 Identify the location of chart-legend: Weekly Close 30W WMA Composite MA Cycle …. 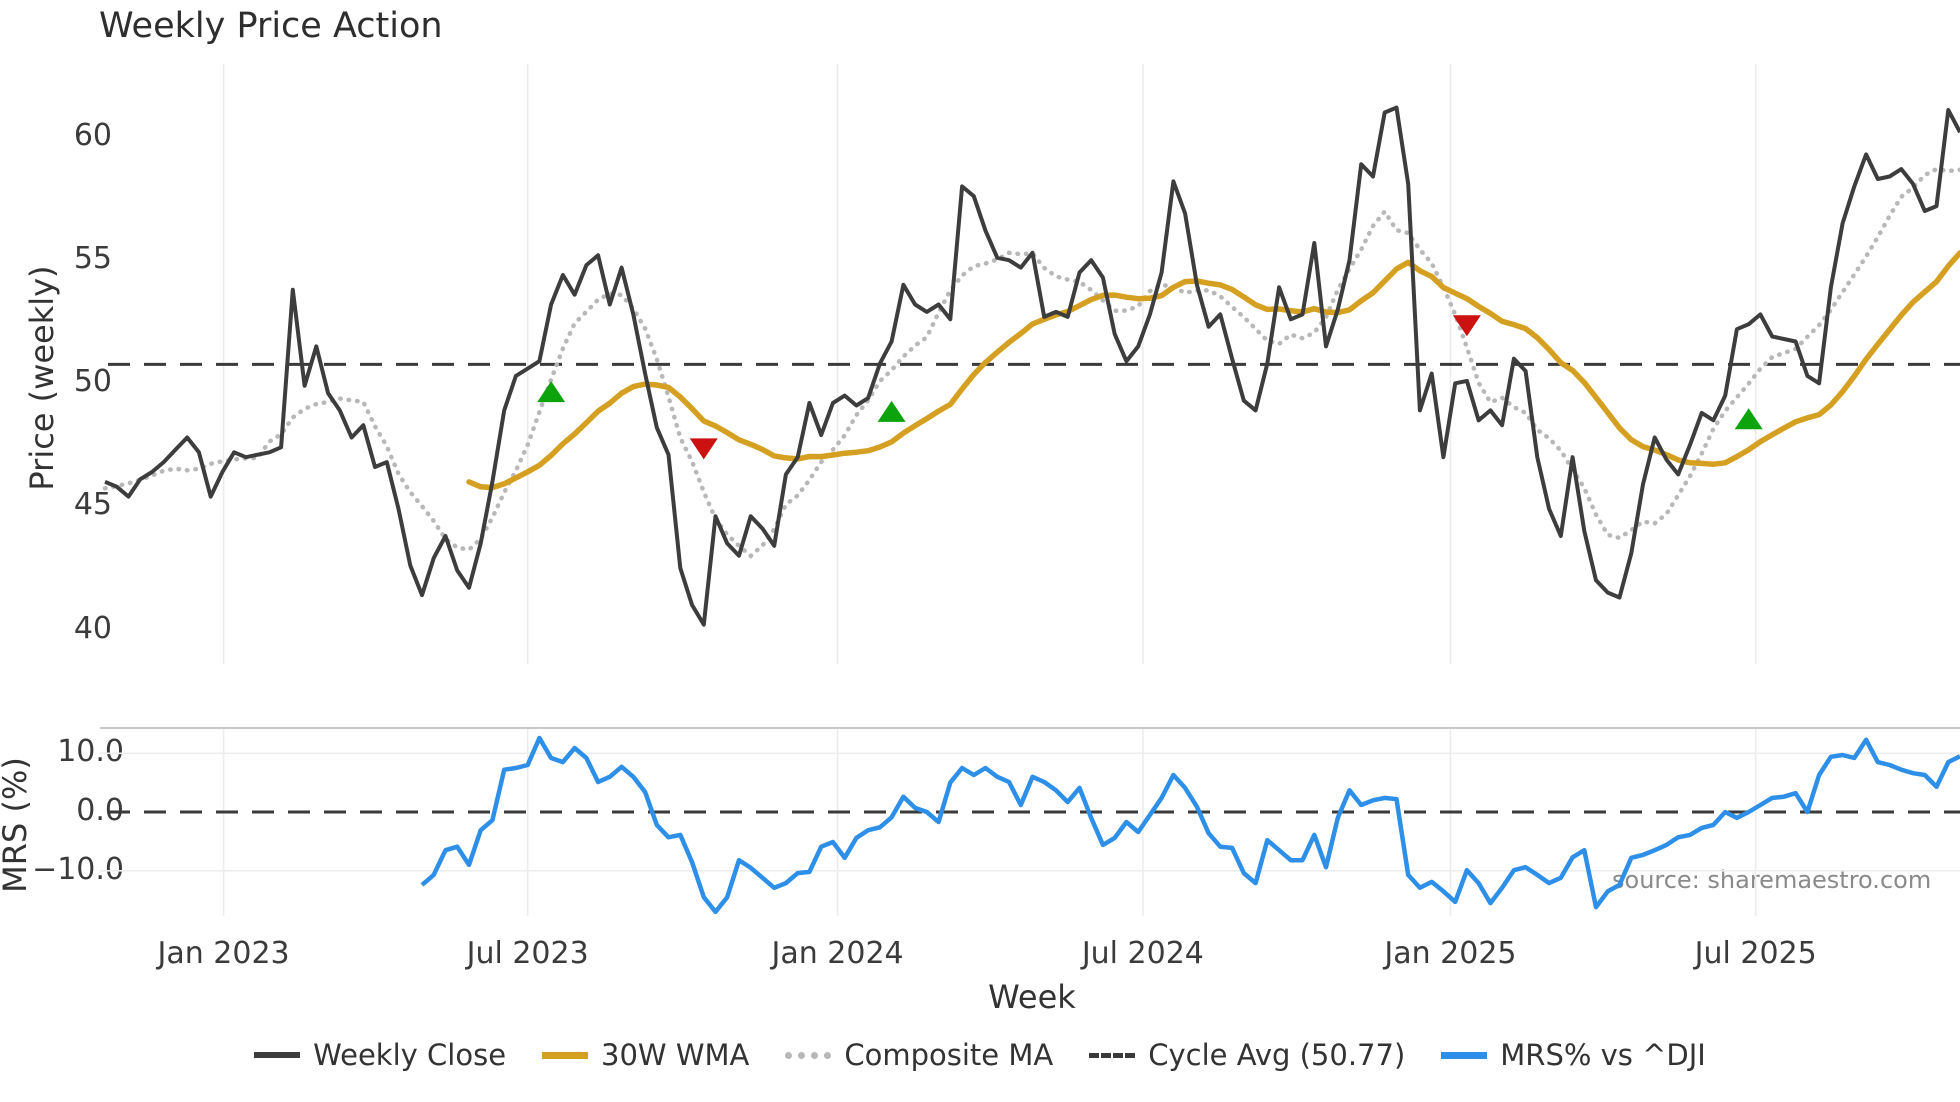
(980, 1055).